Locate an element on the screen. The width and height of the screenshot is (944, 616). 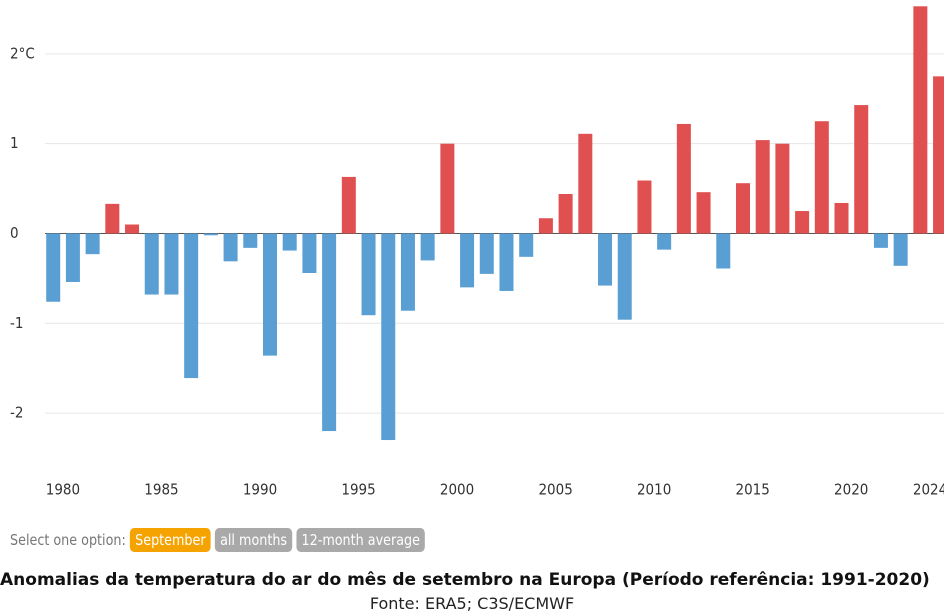
x-tick-label: 1995 is located at coordinates (358, 490).